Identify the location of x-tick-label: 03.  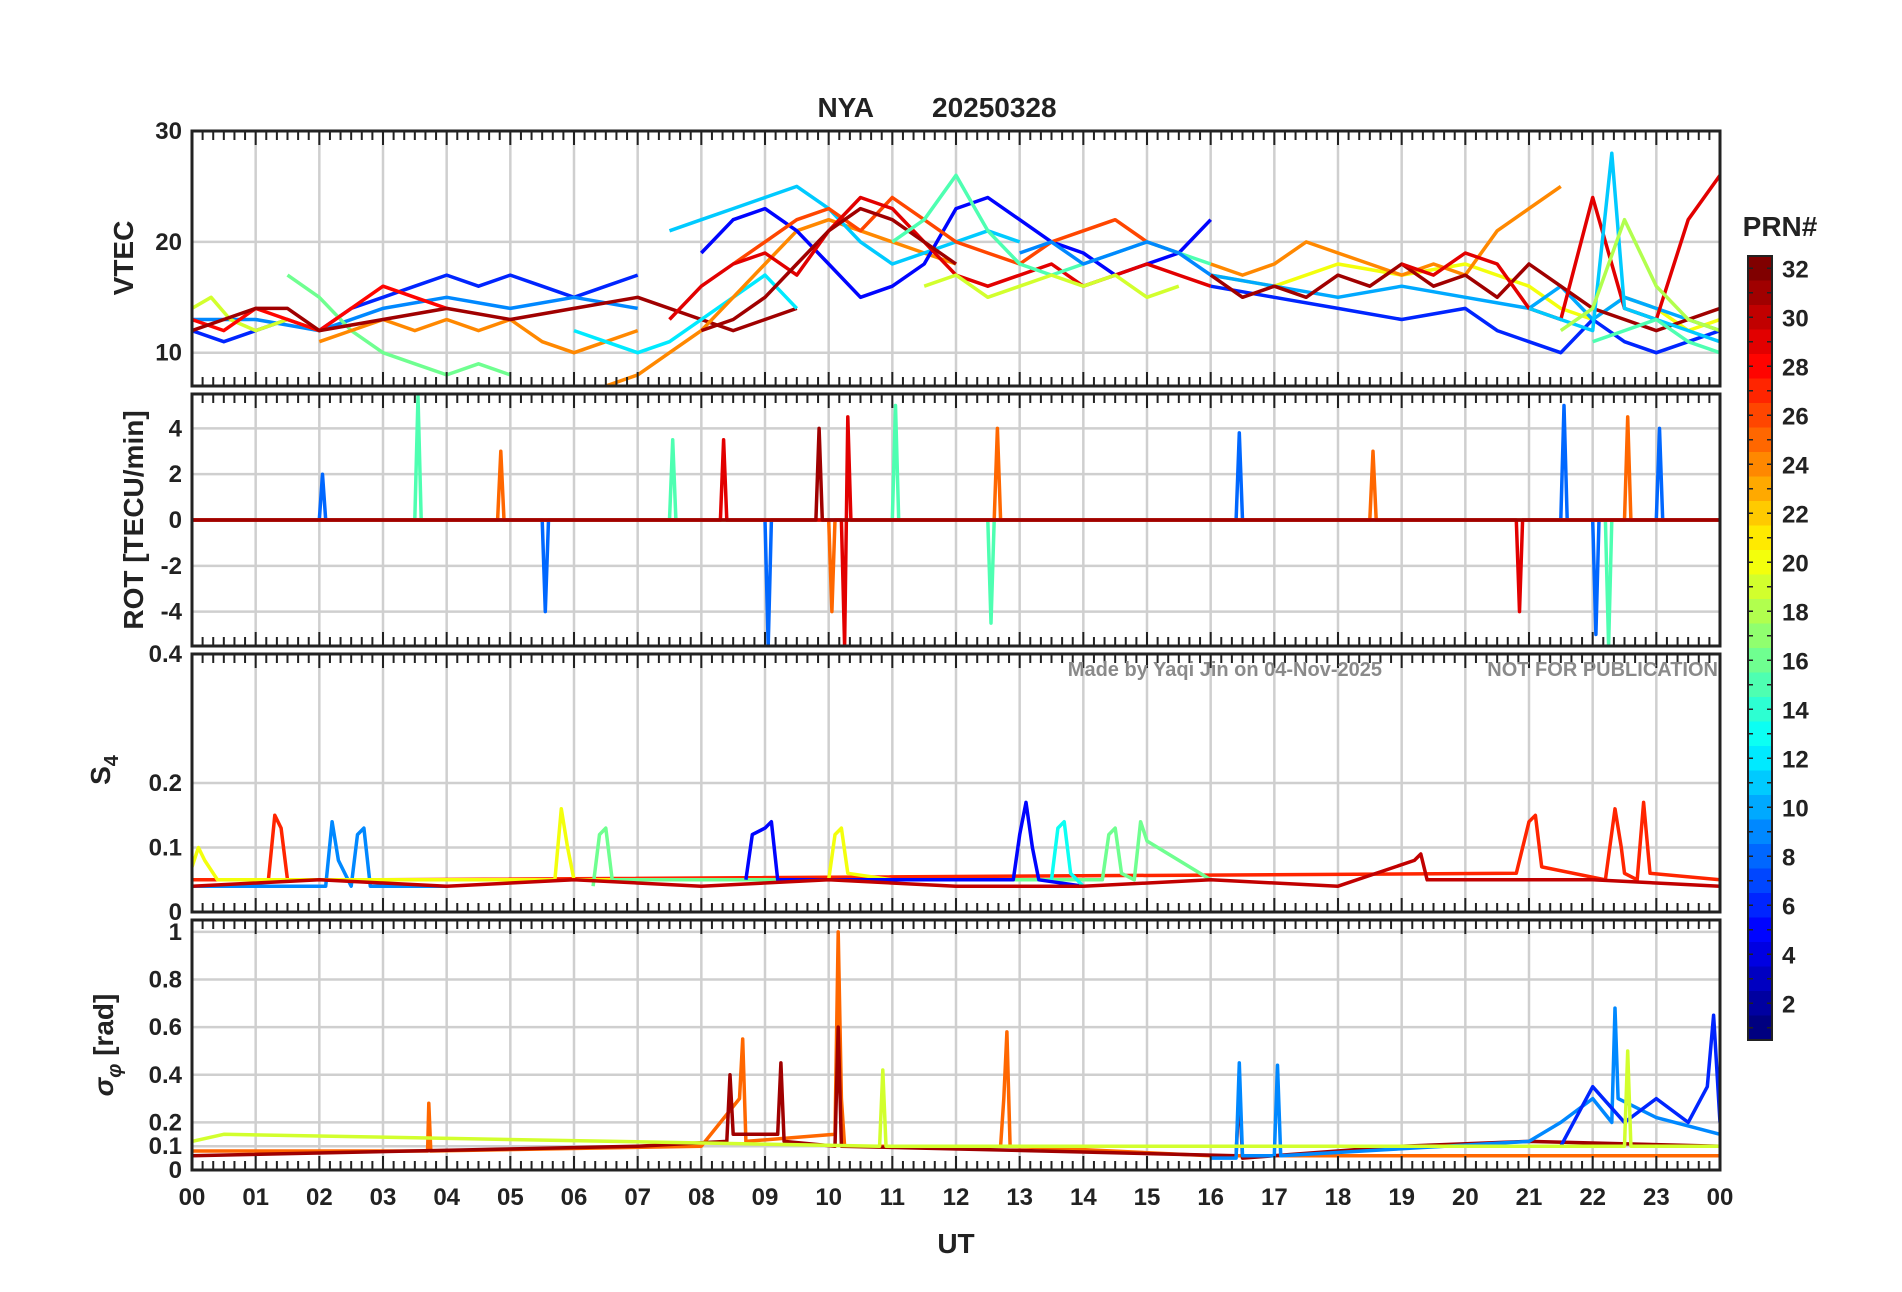
(383, 1197).